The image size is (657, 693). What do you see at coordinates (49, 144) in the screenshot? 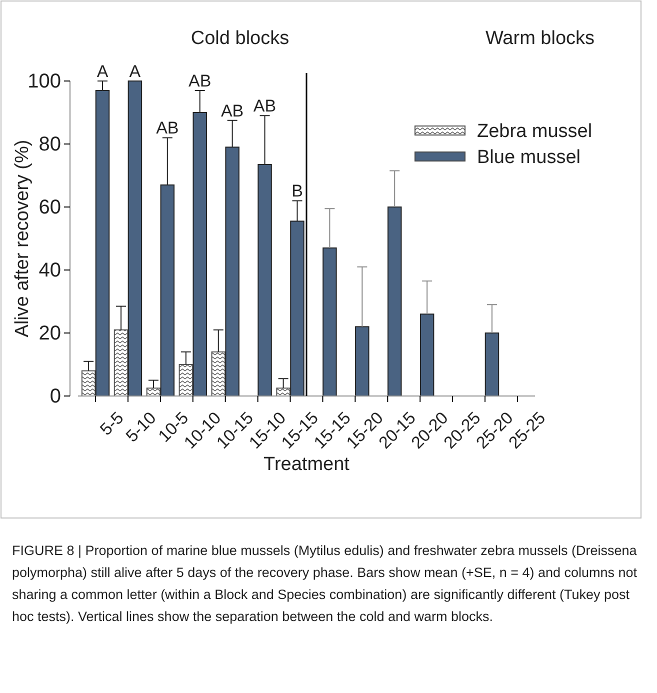
I see `y-tick-label: 80` at bounding box center [49, 144].